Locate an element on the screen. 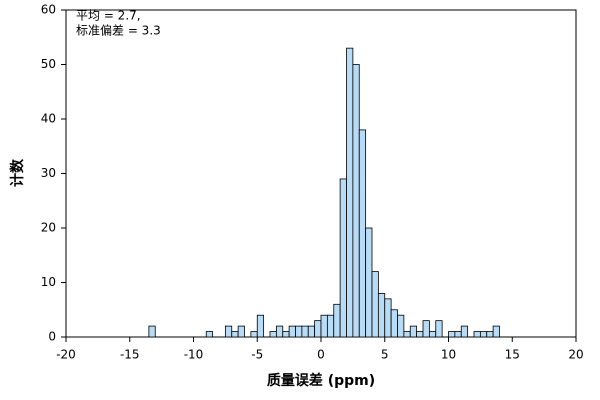  y-tick-label: 50 is located at coordinates (48, 64).